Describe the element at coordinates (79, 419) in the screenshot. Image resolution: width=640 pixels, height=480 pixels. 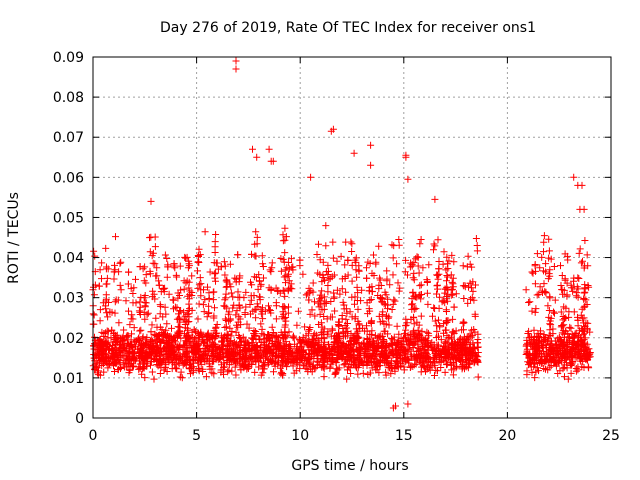
I see `y-tick-label: 0` at that location.